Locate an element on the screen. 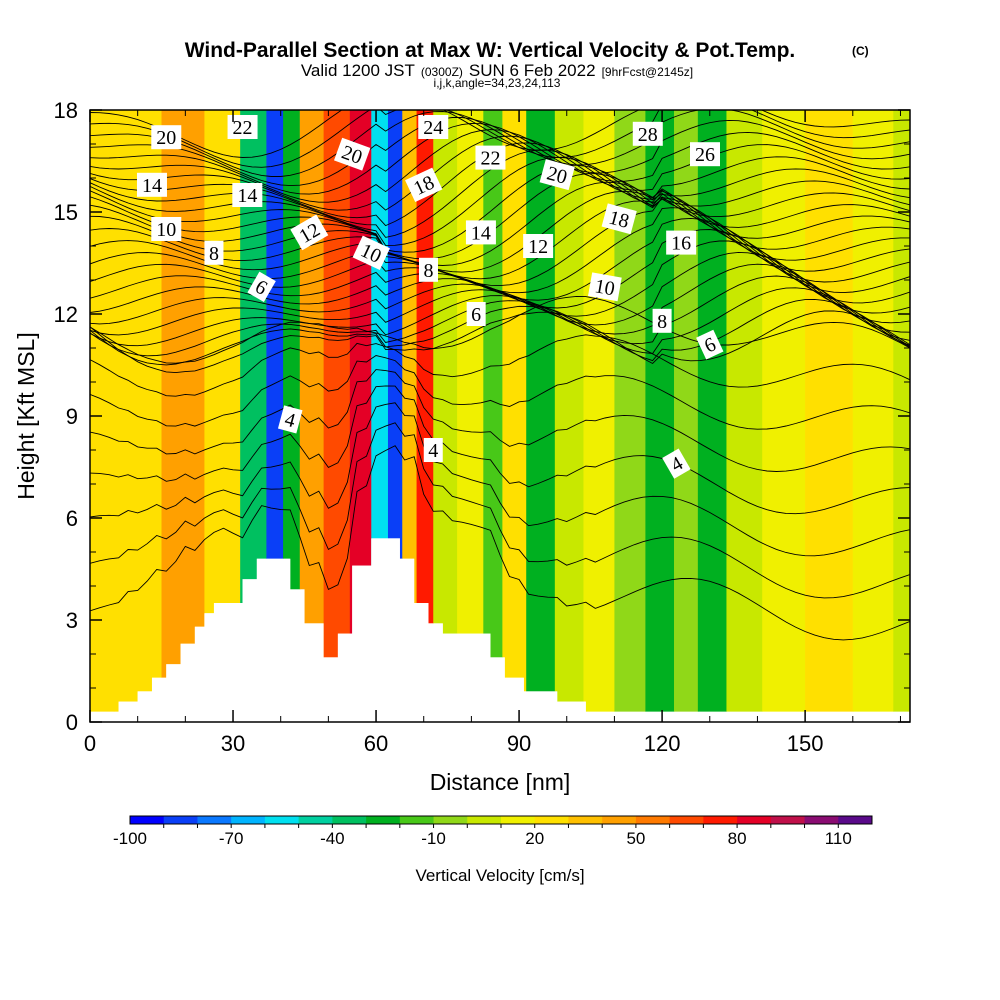 This screenshot has height=1000, width=1000. y-tick-label: 15 is located at coordinates (66, 212).